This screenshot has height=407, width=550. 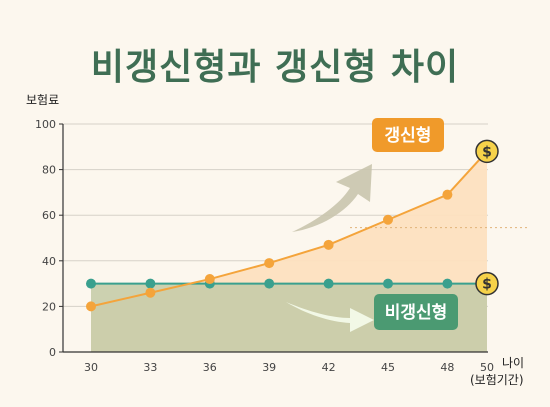 What do you see at coordinates (275, 67) in the screenshot?
I see `page-title: 비갱신형과 갱신형 차이` at bounding box center [275, 67].